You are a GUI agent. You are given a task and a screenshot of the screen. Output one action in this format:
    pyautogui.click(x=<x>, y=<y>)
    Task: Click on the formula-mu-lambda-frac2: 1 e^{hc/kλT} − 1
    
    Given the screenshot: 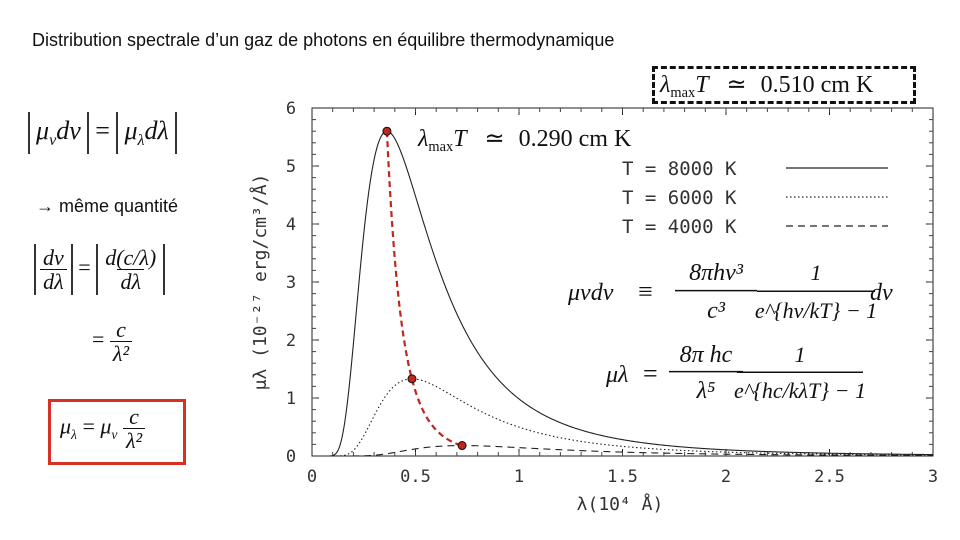 What is the action you would take?
    pyautogui.click(x=800, y=372)
    